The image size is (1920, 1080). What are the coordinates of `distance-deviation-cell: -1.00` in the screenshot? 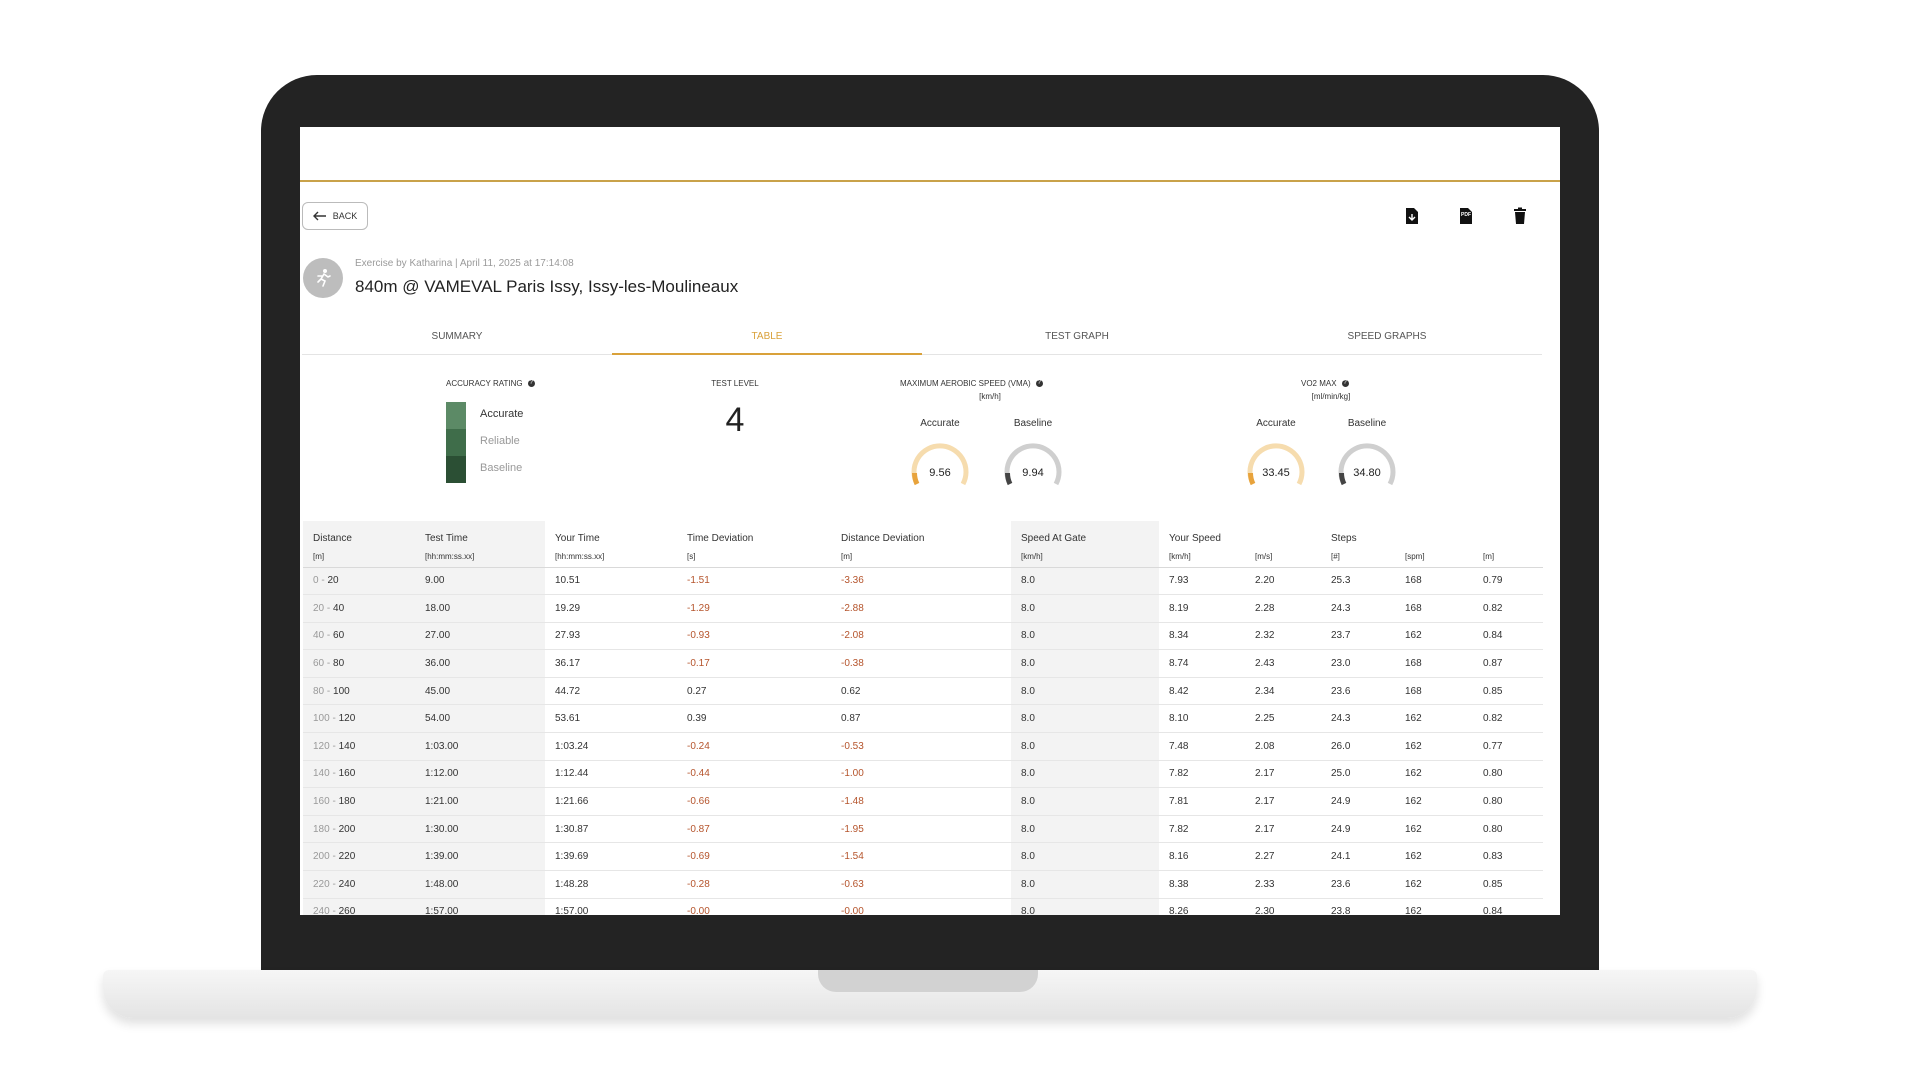 It's located at (921, 774).